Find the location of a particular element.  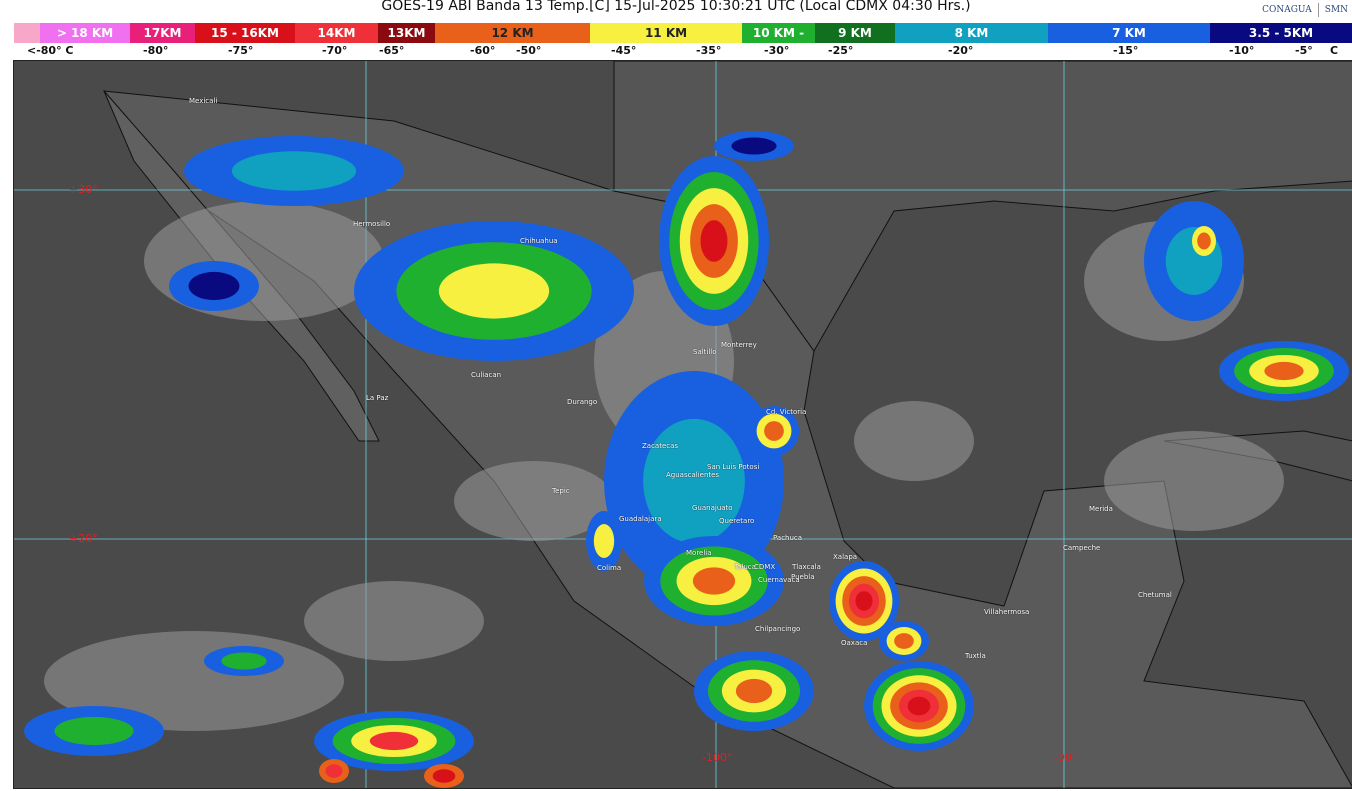

temperature-label: -25° is located at coordinates (841, 50).